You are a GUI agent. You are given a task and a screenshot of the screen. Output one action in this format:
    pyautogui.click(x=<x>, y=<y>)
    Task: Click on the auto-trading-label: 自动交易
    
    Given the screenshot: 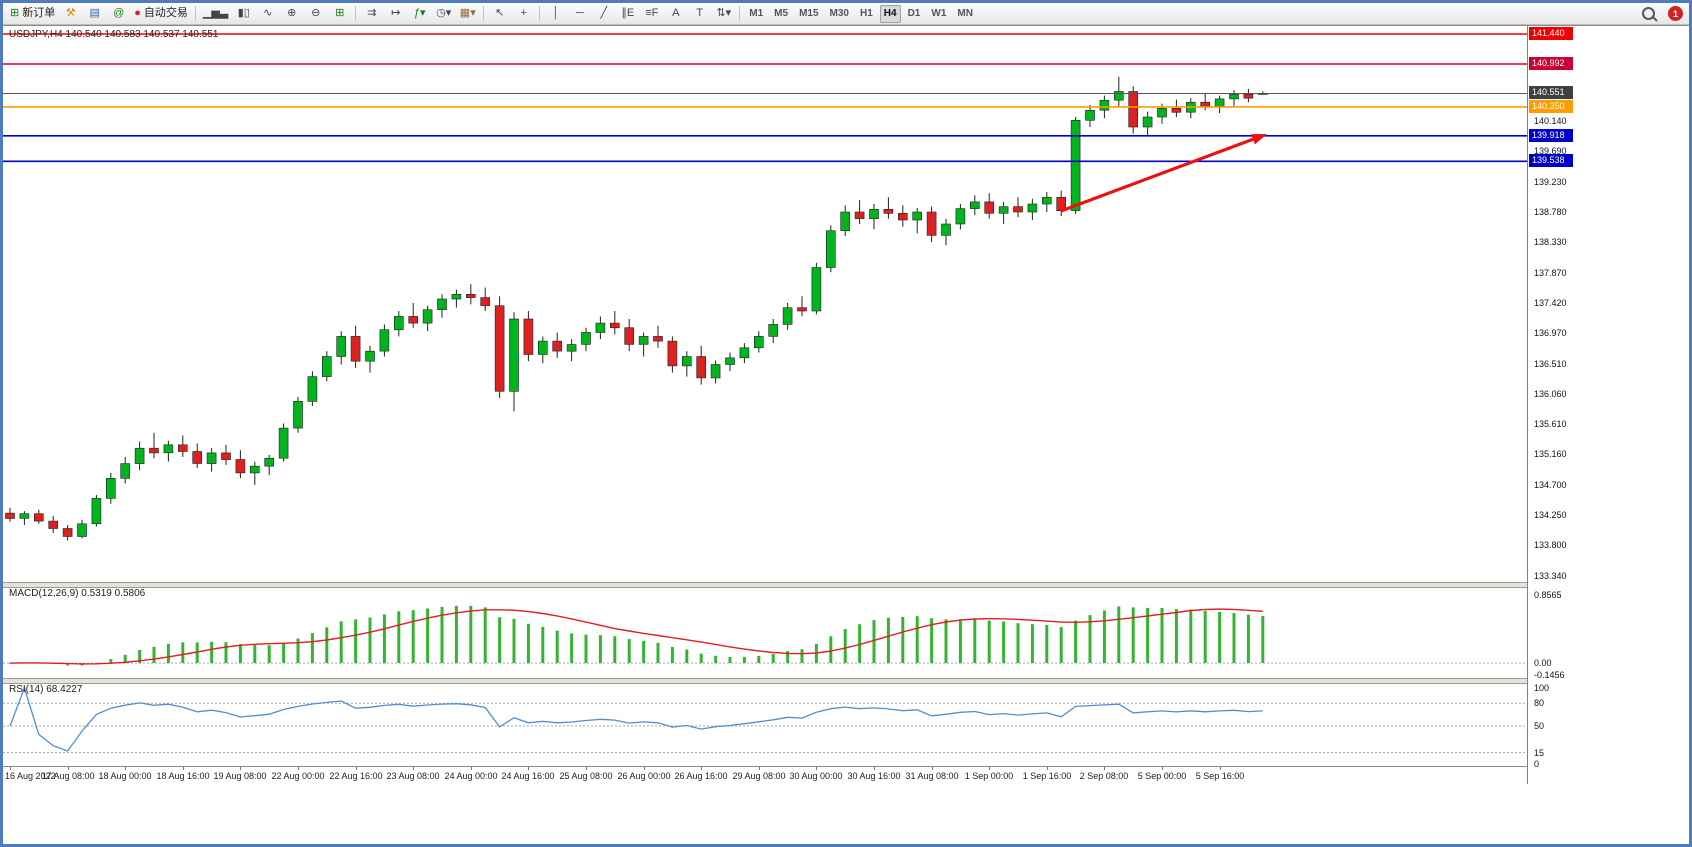 What is the action you would take?
    pyautogui.click(x=165, y=13)
    